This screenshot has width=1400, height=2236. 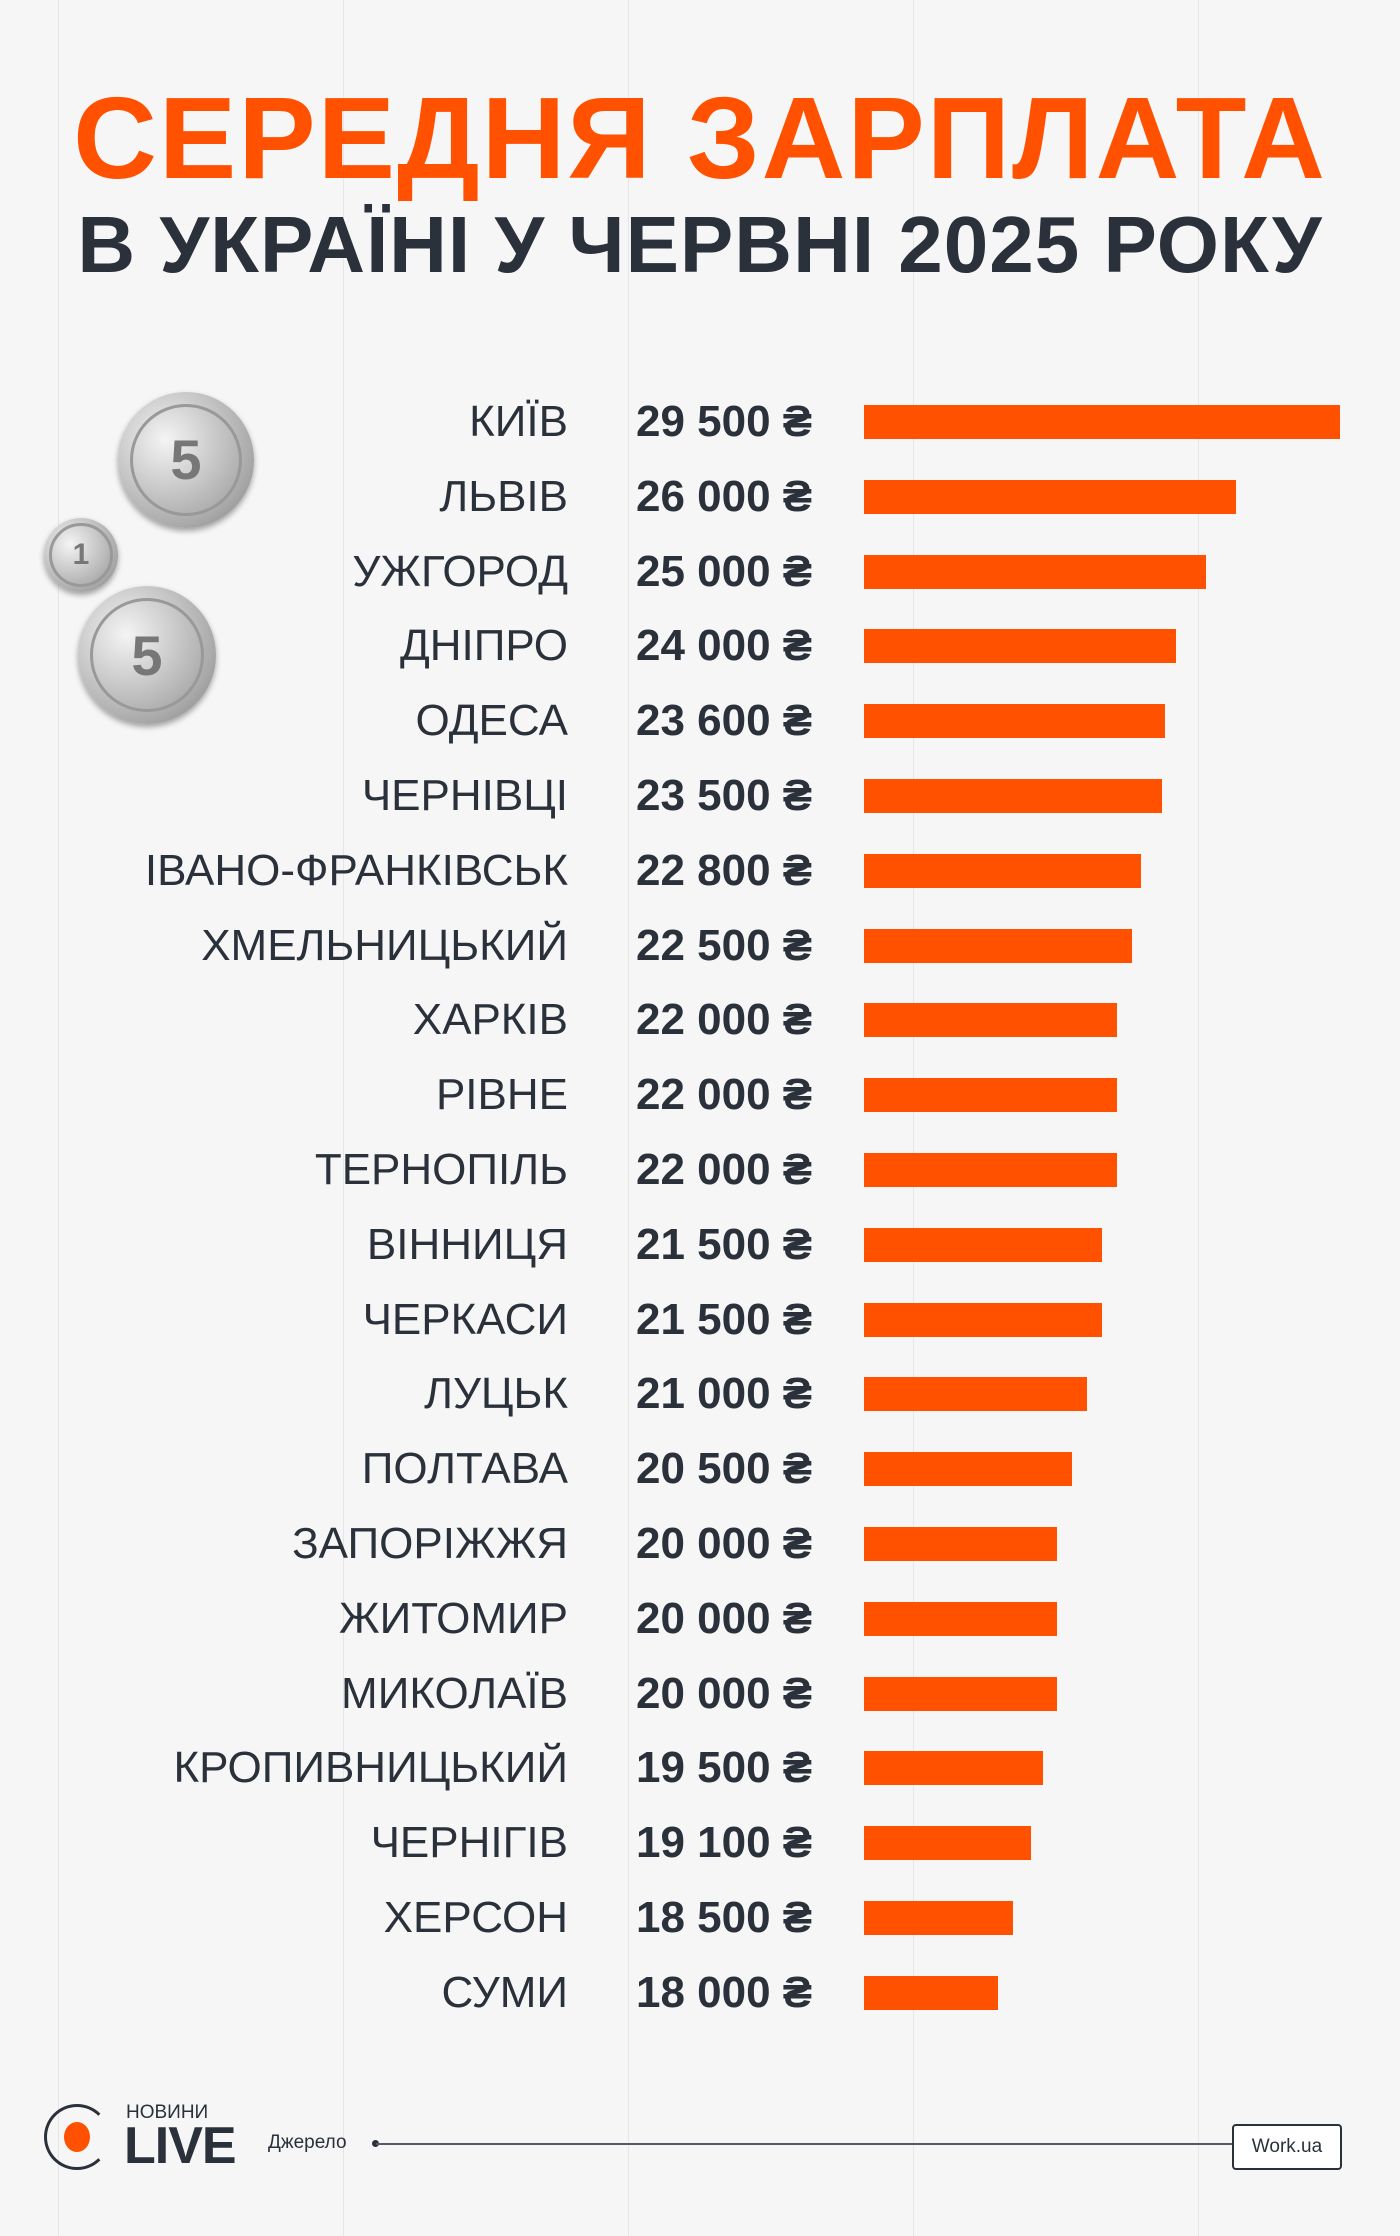 What do you see at coordinates (370, 1768) in the screenshot?
I see `category-label: КРОПИВНИЦЬКИЙ` at bounding box center [370, 1768].